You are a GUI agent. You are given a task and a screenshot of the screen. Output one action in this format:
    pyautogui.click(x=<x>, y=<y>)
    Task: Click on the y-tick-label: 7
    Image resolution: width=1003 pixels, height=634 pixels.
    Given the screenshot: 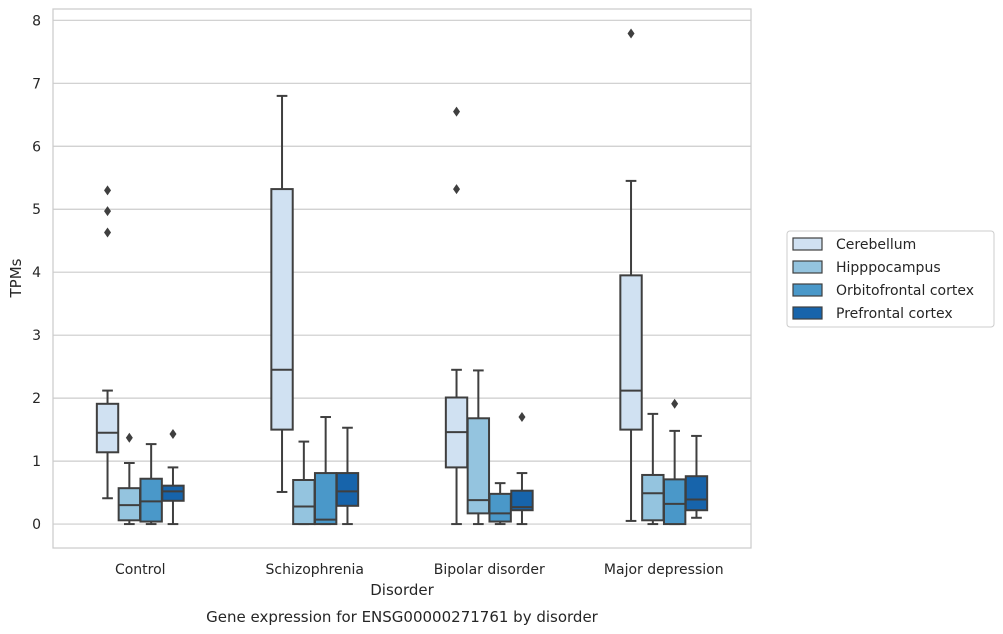 What is the action you would take?
    pyautogui.click(x=36, y=84)
    